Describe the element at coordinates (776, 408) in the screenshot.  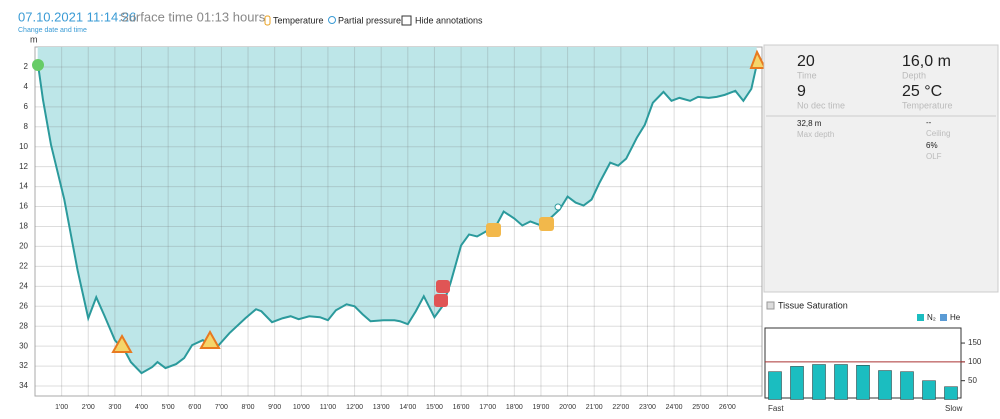
I see `fast-label: Fast` at that location.